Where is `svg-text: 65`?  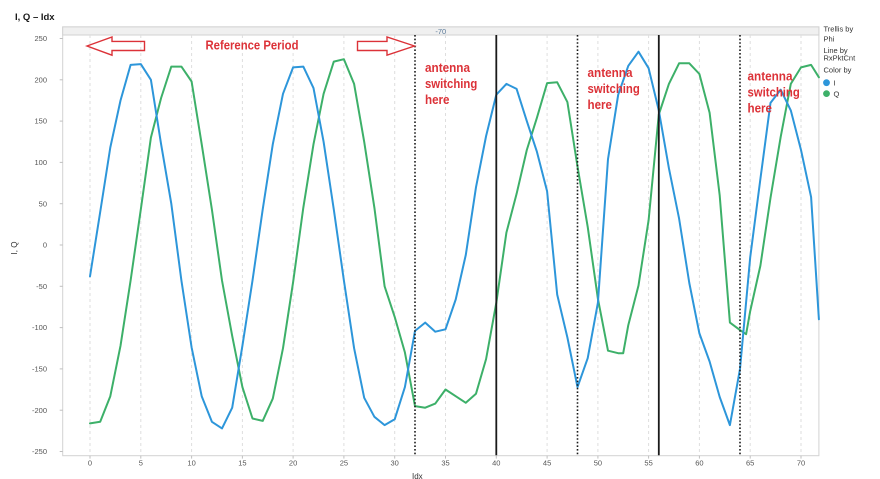
svg-text: 65 is located at coordinates (750, 463).